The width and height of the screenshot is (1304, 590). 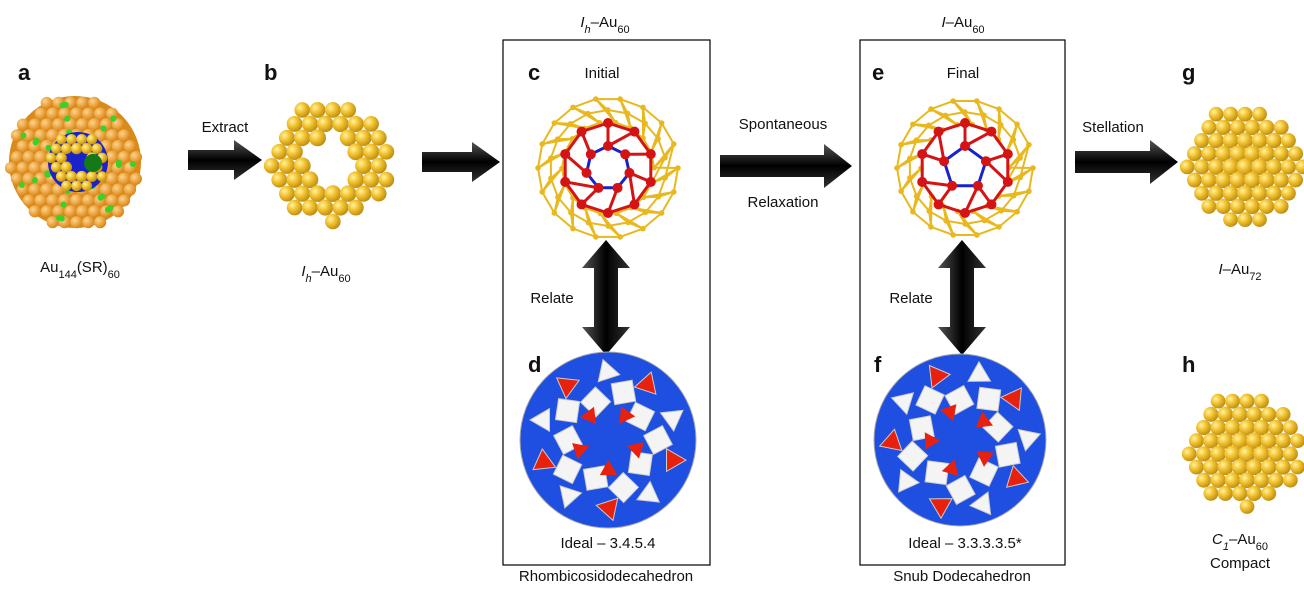 What do you see at coordinates (963, 73) in the screenshot?
I see `stage-label: Final` at bounding box center [963, 73].